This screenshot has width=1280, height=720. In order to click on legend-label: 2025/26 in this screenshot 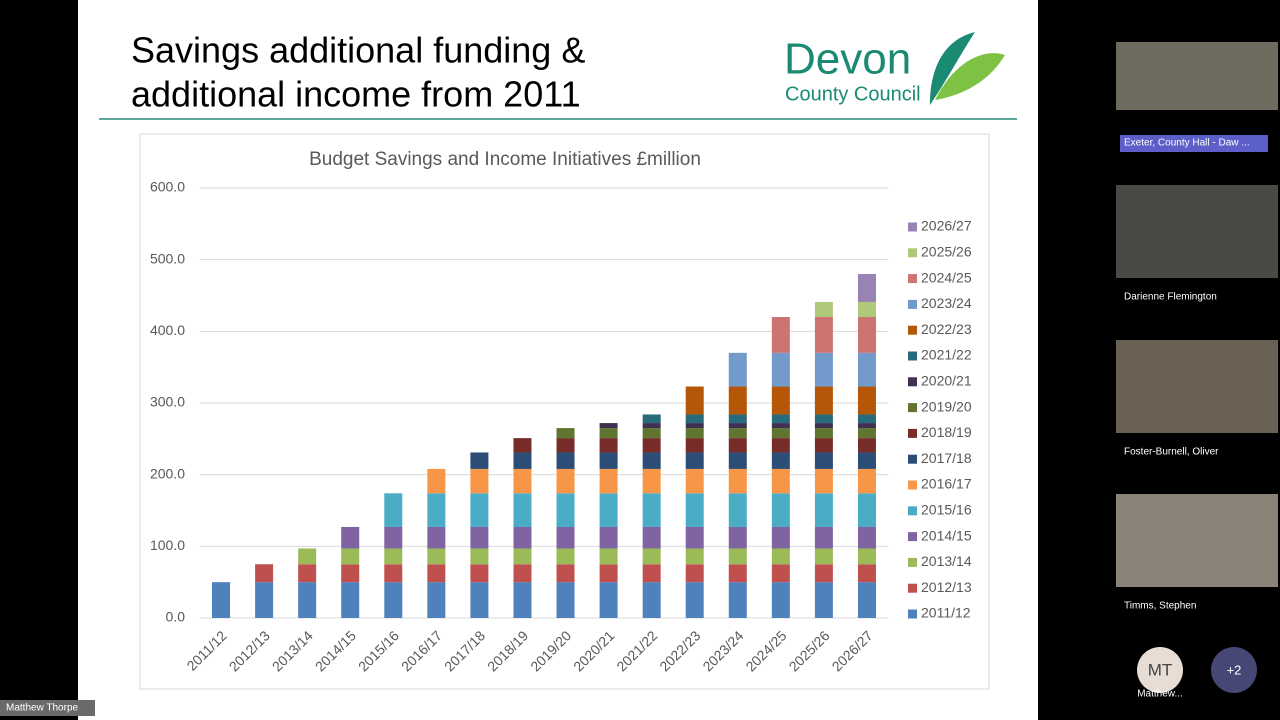, I will do `click(946, 252)`.